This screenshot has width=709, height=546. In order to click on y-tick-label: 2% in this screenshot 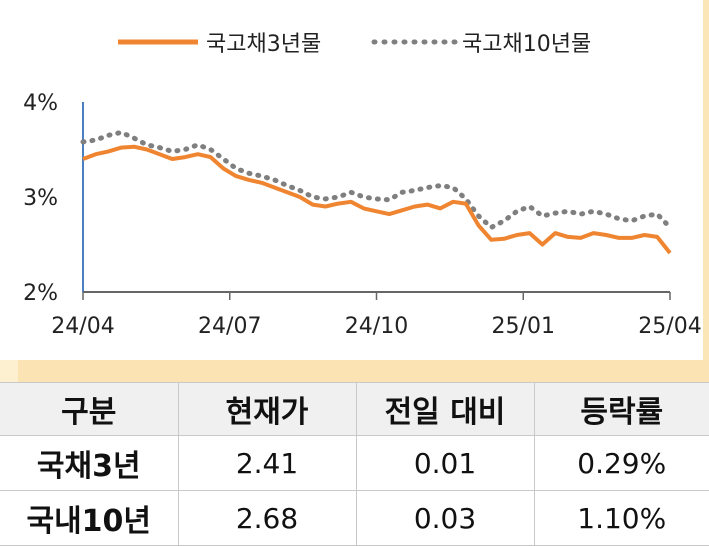, I will do `click(40, 293)`.